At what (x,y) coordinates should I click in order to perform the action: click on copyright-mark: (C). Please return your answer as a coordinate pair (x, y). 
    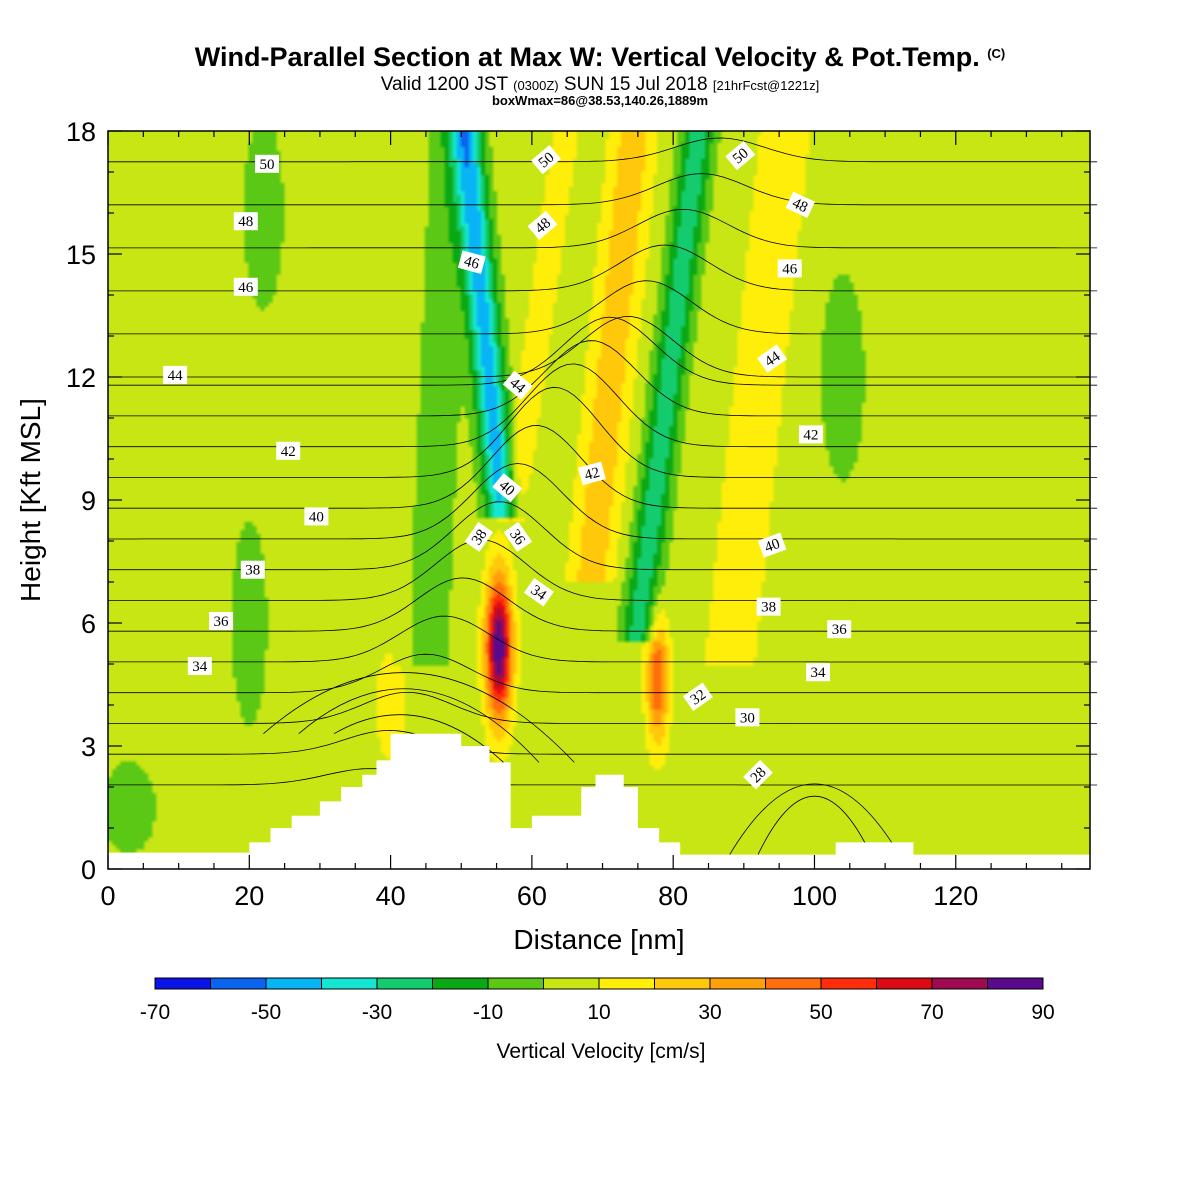
    Looking at the image, I should click on (996, 53).